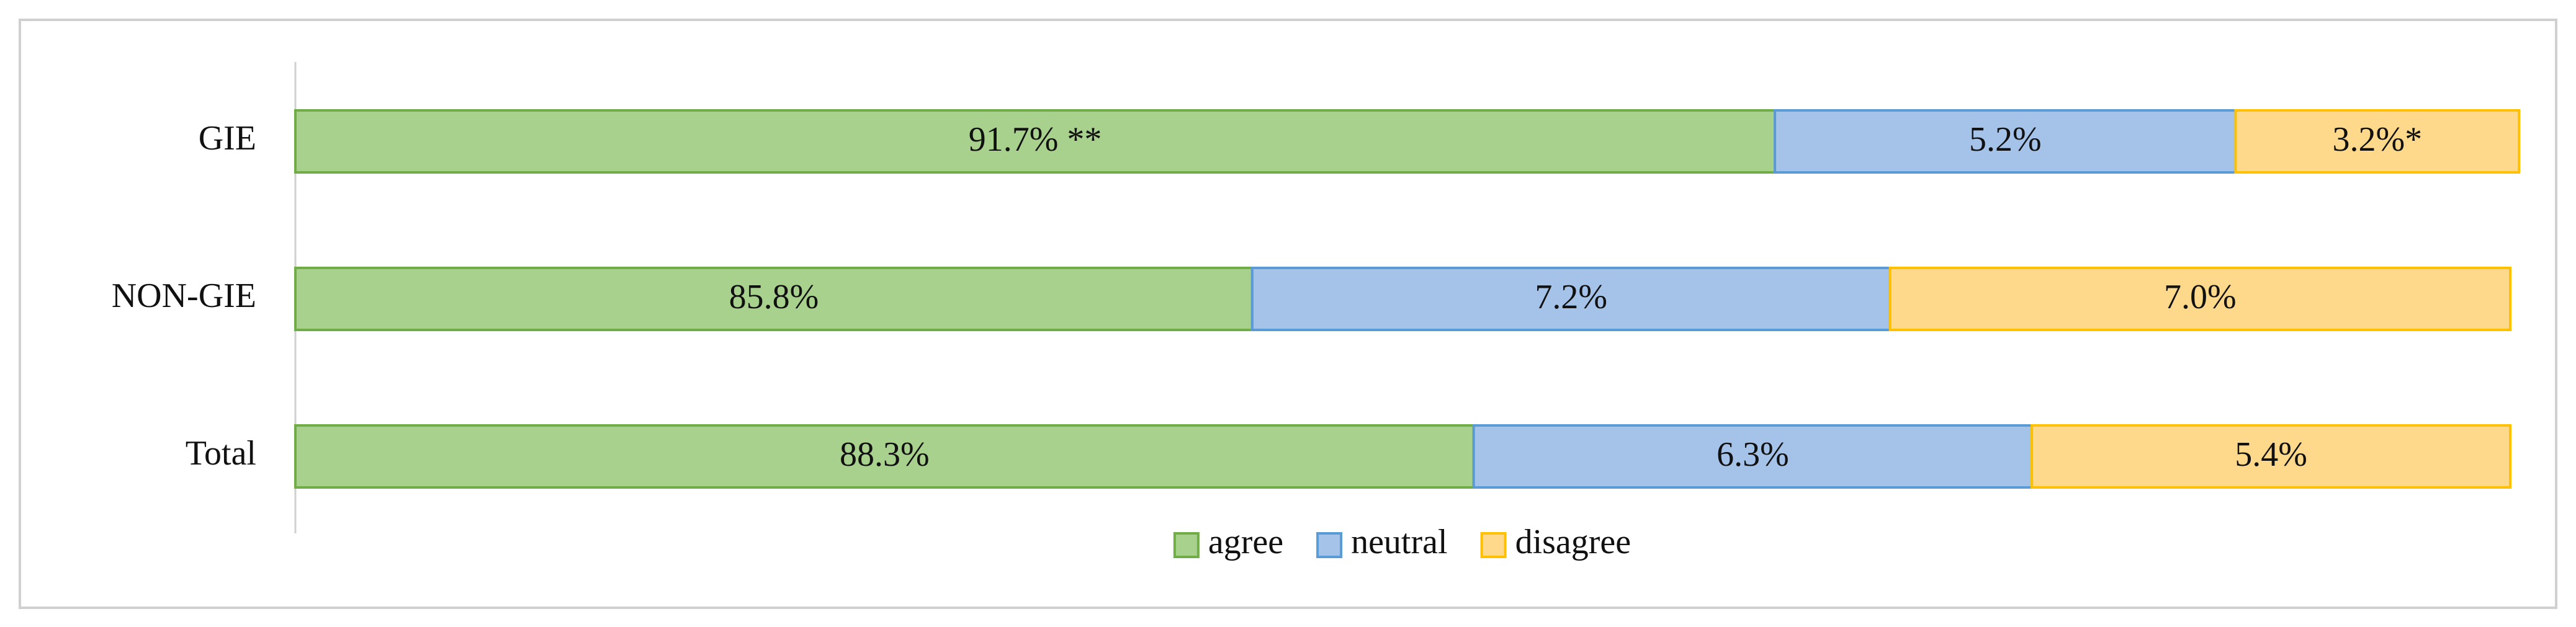 Image resolution: width=2576 pixels, height=627 pixels. I want to click on data-label: 91.7% **, so click(1035, 139).